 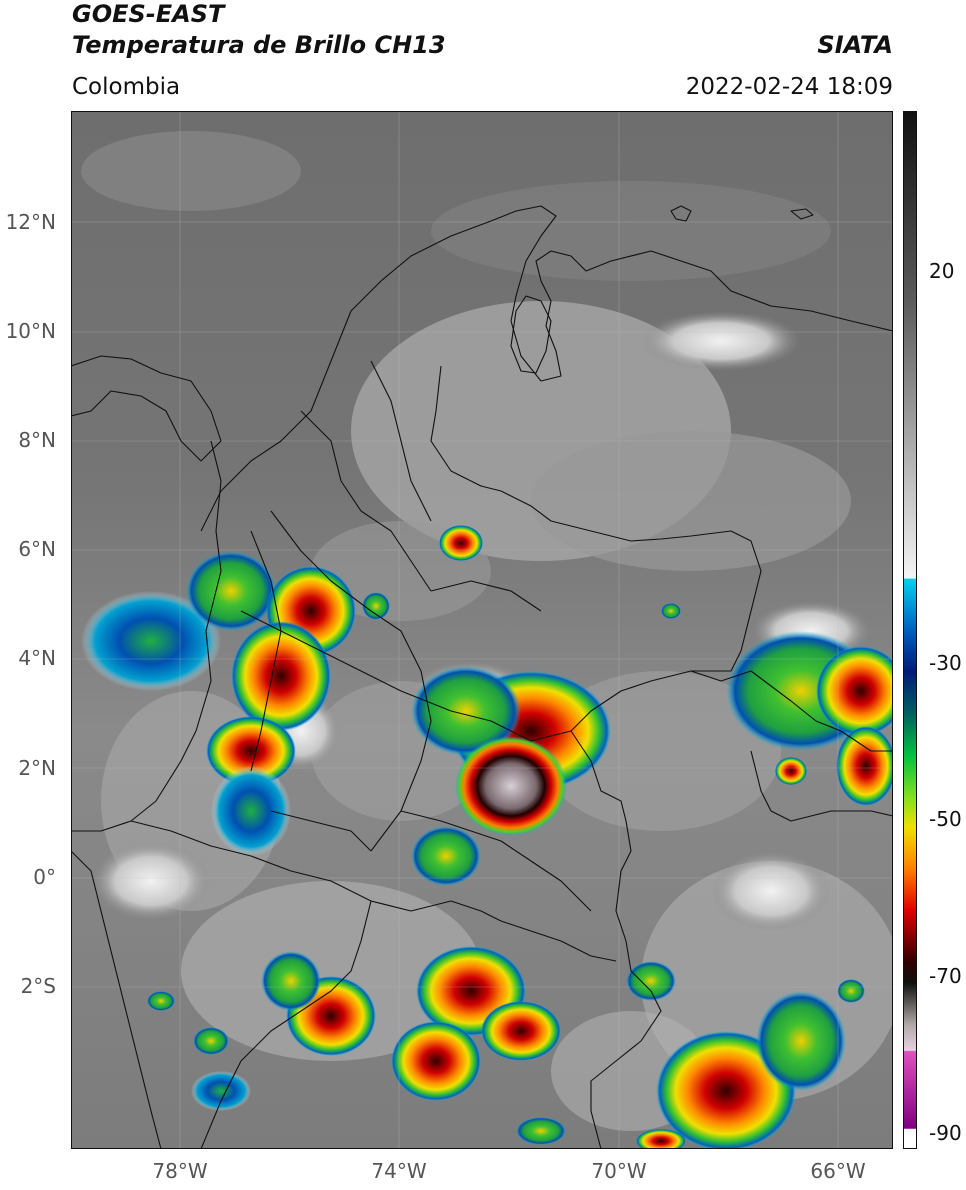 I want to click on colorbar-tick-minus30: -30, so click(x=945, y=663).